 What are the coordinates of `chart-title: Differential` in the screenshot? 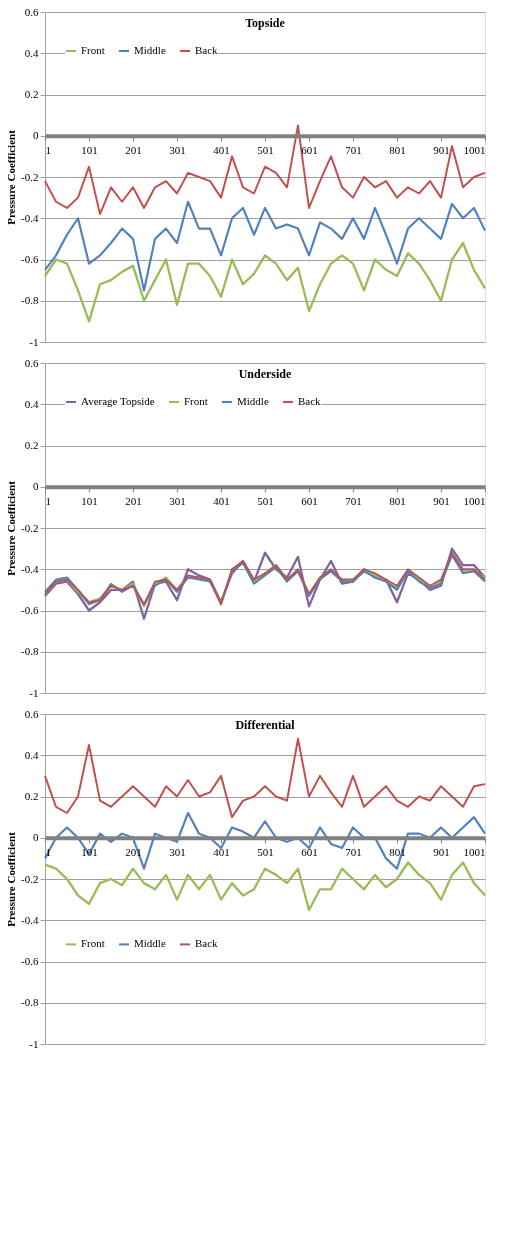 It's located at (265, 725).